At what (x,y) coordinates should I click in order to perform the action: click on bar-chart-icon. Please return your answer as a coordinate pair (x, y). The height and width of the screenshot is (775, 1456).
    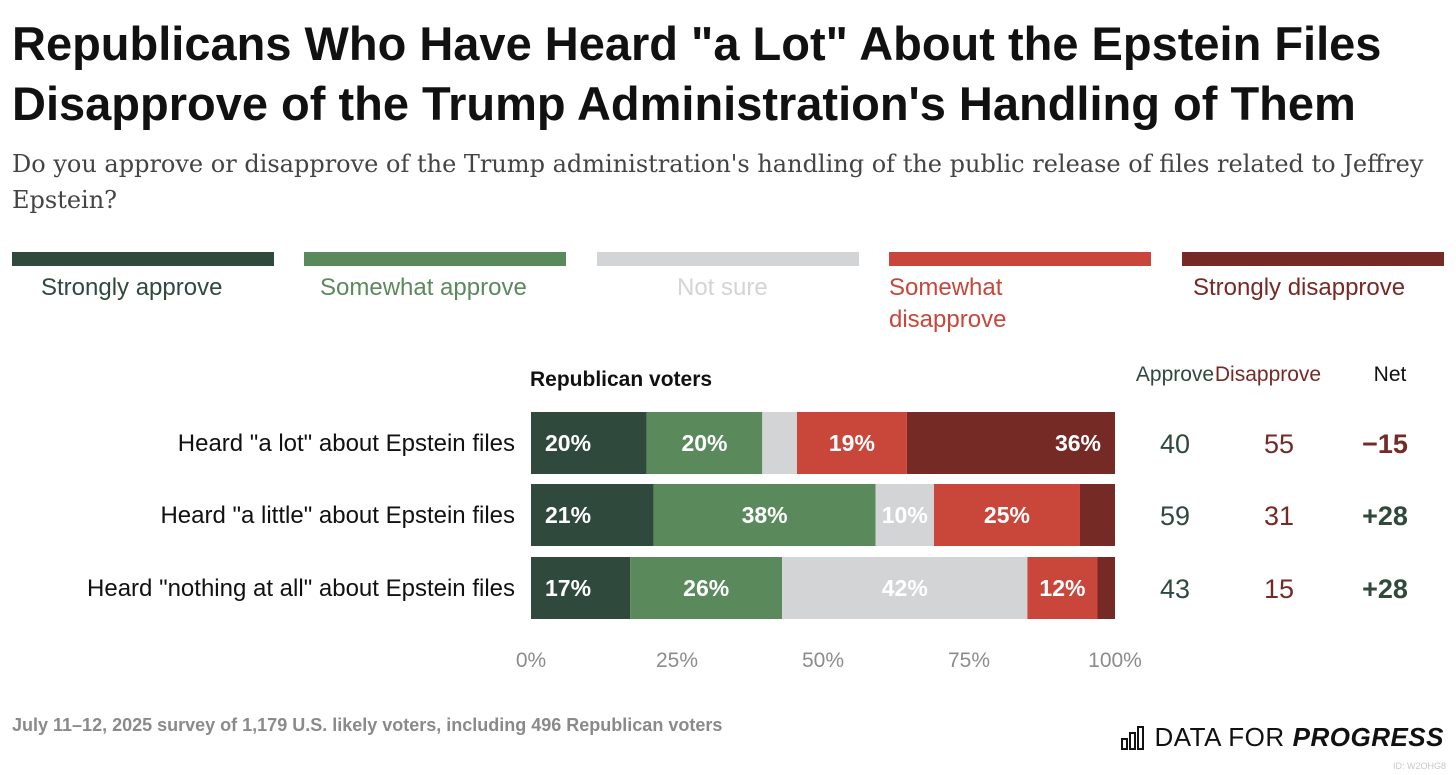
    Looking at the image, I should click on (1133, 737).